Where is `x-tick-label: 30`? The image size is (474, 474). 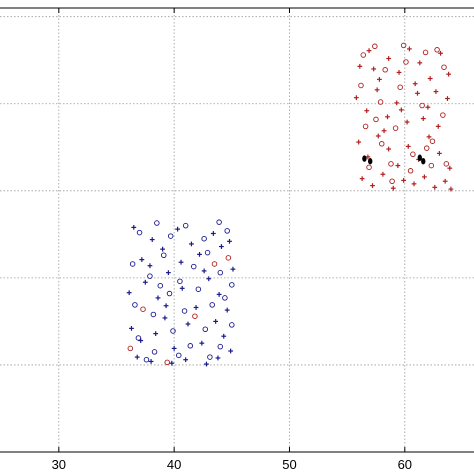 x-tick-label: 30 is located at coordinates (59, 464).